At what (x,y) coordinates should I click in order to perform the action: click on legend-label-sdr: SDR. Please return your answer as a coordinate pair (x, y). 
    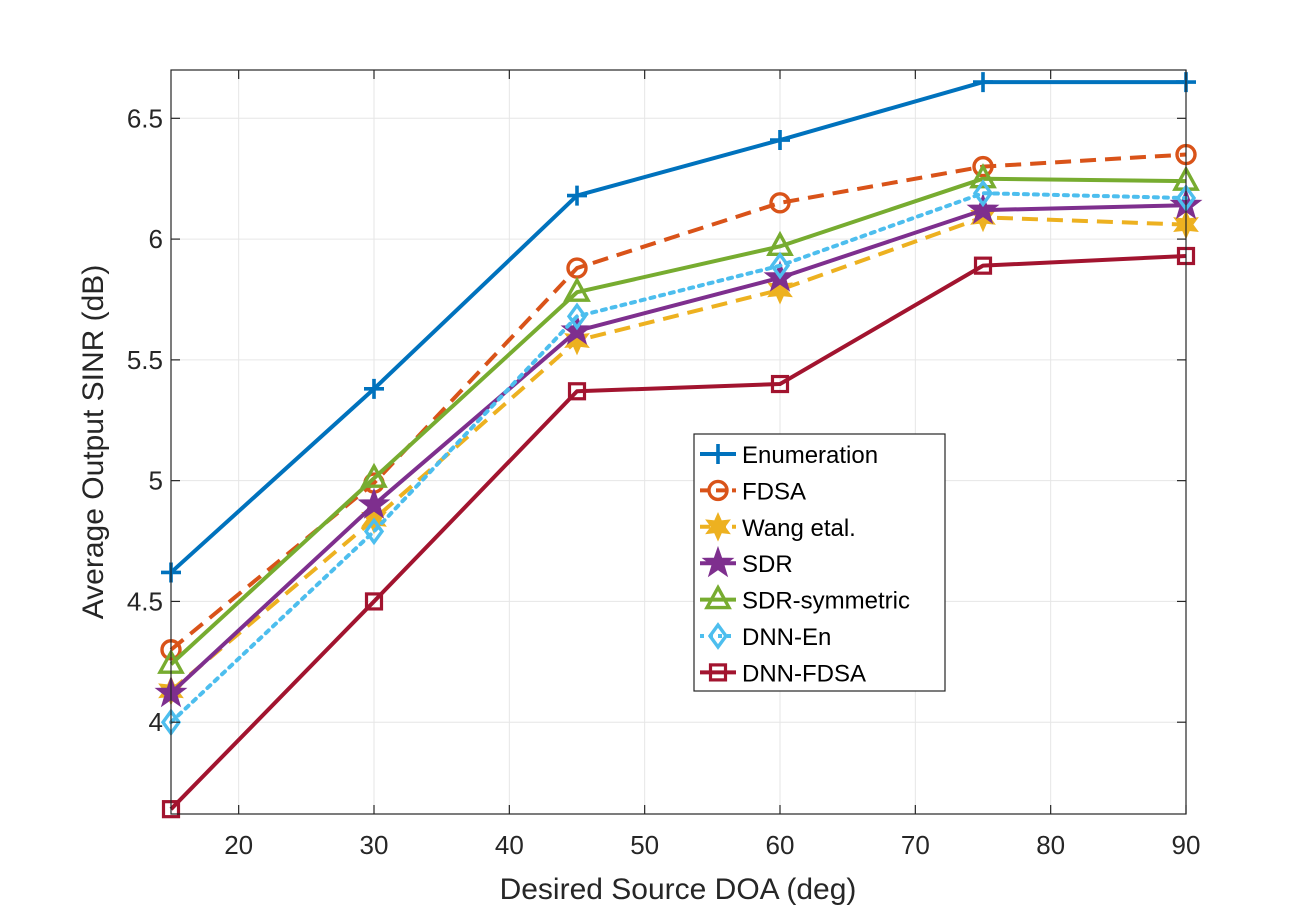
    Looking at the image, I should click on (767, 564).